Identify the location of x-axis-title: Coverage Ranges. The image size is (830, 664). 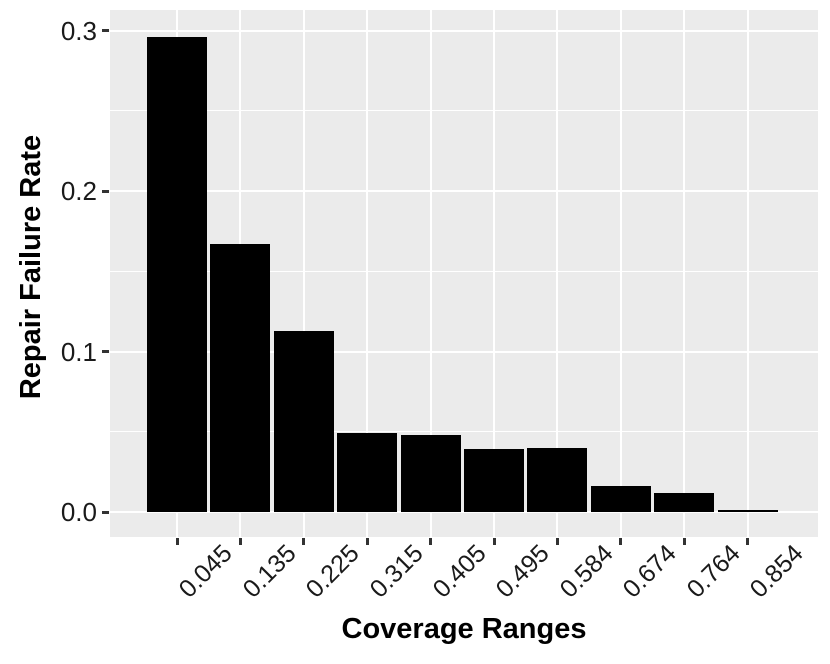
(464, 629).